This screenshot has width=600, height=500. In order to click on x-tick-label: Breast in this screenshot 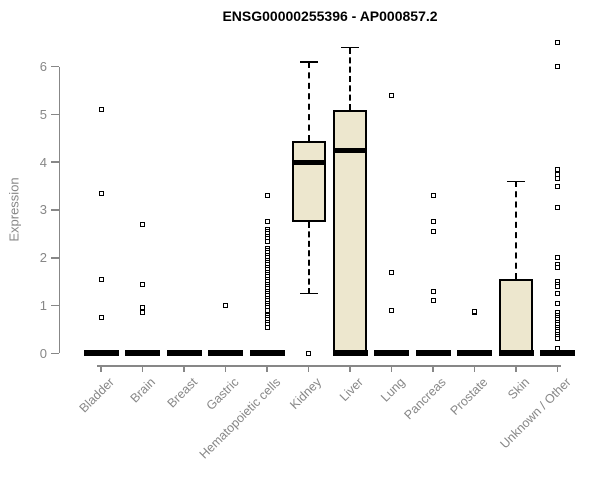, I will do `click(182, 393)`.